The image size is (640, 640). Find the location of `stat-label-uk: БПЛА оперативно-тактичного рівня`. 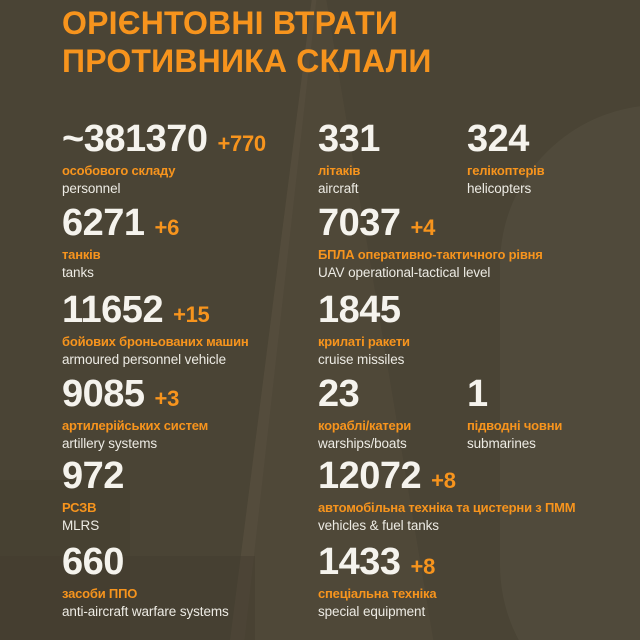

stat-label-uk: БПЛА оперативно-тактичного рівня is located at coordinates (430, 254).